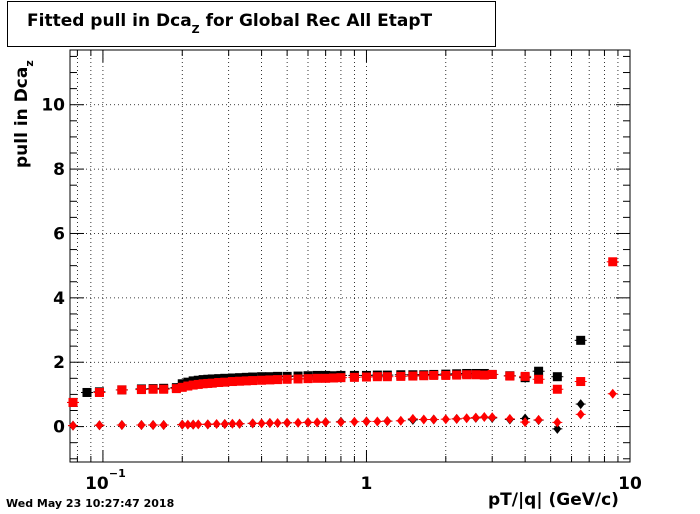 This screenshot has height=514, width=700. I want to click on chart-title-subscript: Z, so click(195, 29).